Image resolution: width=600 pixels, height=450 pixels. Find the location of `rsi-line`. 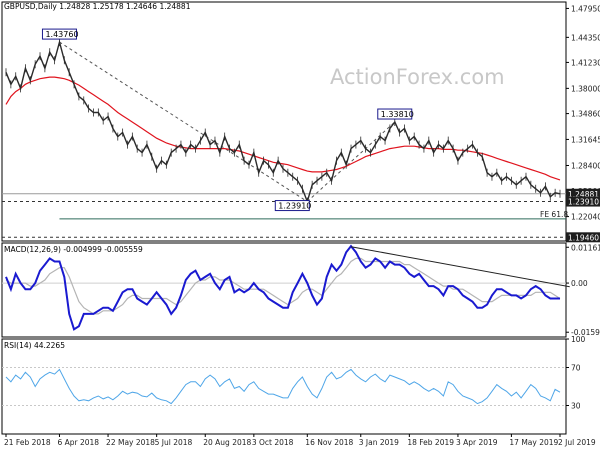

rsi-line is located at coordinates (283, 386).